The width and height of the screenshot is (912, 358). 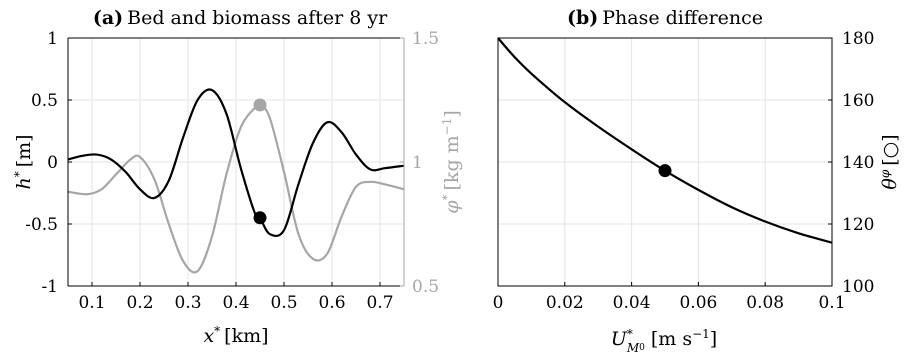 What do you see at coordinates (858, 163) in the screenshot?
I see `panel-b-ytick-label: 140` at bounding box center [858, 163].